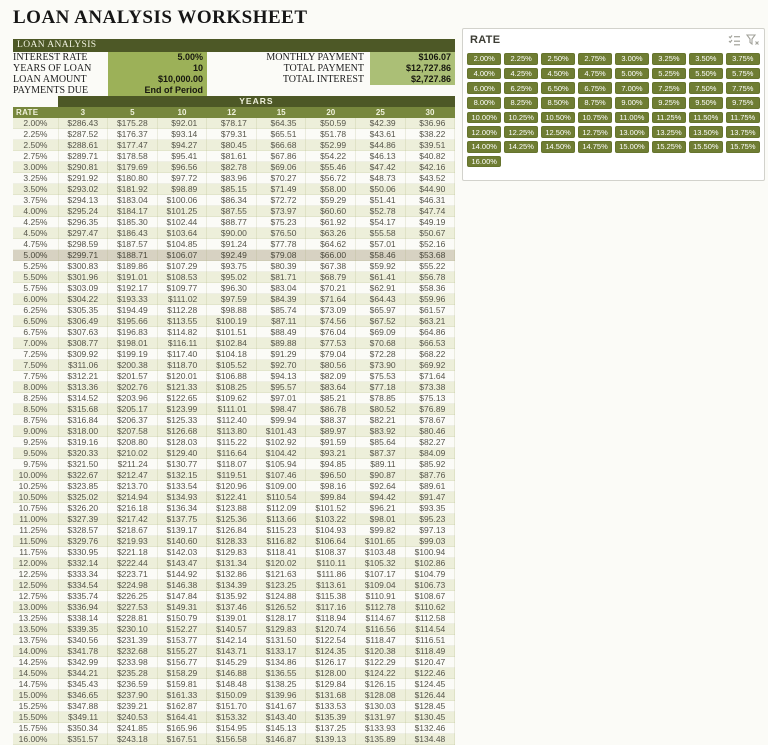  I want to click on payment-cell: $99.94, so click(281, 420).